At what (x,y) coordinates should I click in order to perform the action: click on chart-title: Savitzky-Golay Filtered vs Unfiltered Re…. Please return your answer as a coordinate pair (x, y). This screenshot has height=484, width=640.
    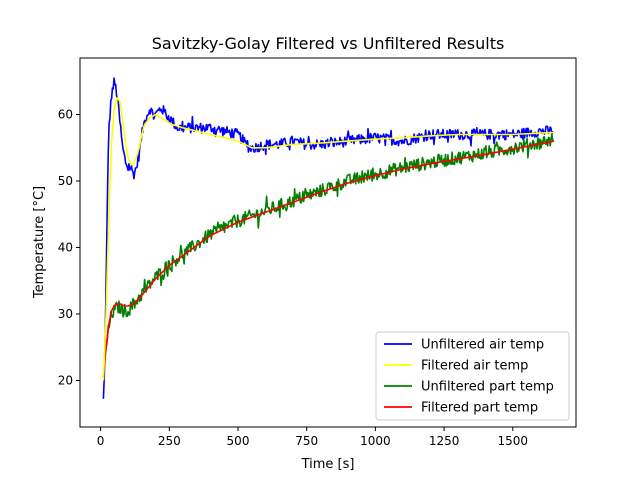
    Looking at the image, I should click on (328, 43).